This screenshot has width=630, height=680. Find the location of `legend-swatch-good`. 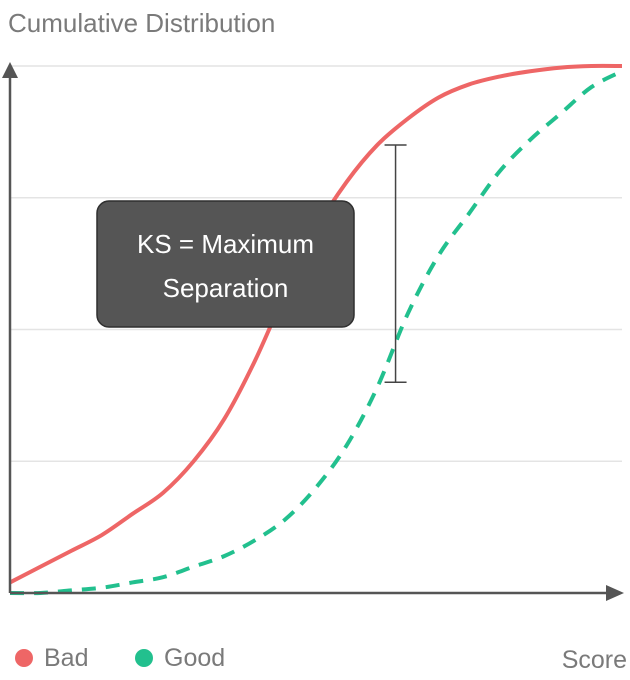

legend-swatch-good is located at coordinates (144, 658).